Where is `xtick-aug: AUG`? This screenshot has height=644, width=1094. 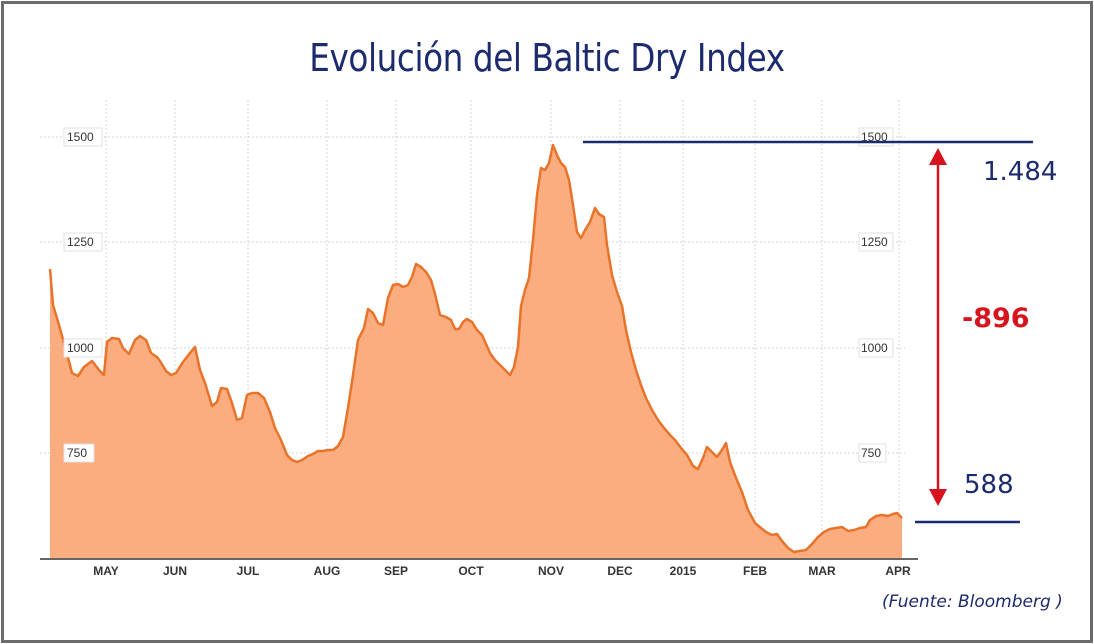
xtick-aug: AUG is located at coordinates (327, 571).